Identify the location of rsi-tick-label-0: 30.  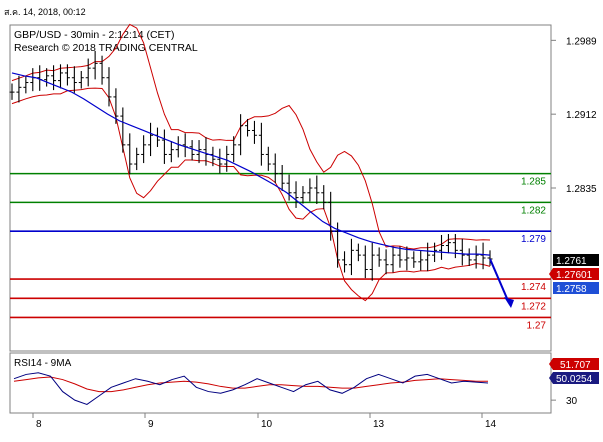
(572, 401).